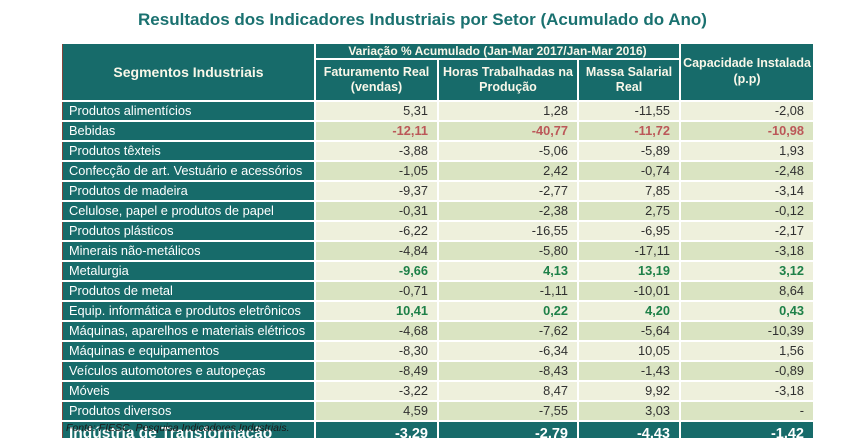 The height and width of the screenshot is (438, 845). I want to click on segment-label: Bebidas, so click(188, 131).